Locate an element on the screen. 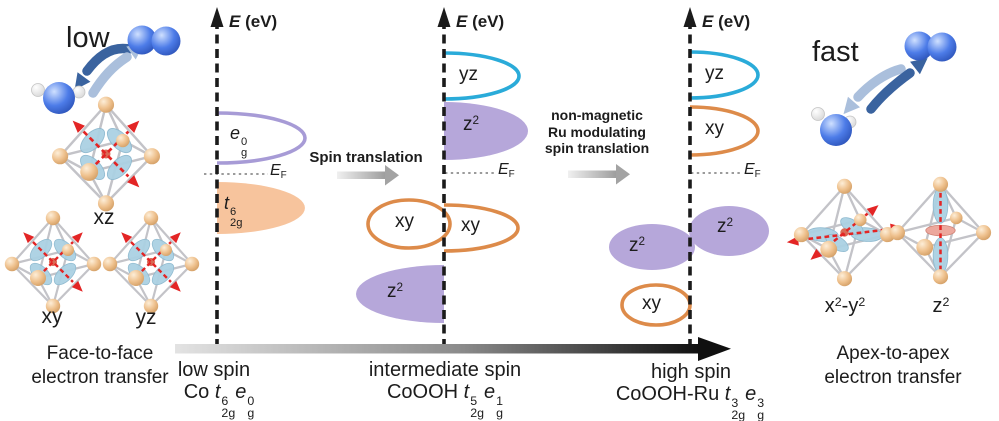 The height and width of the screenshot is (421, 999). formula-1: Co t 6 2g e 0 g is located at coordinates (219, 400).